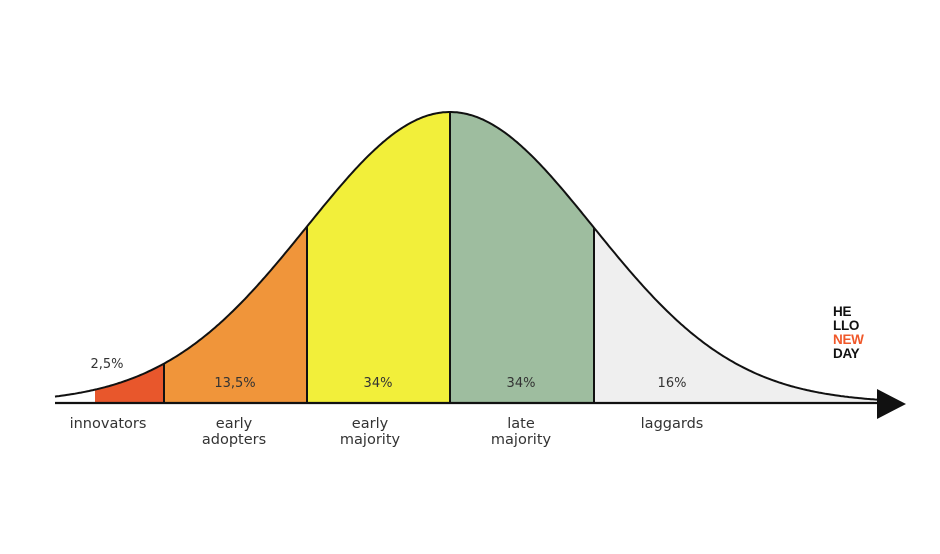 The height and width of the screenshot is (554, 940). I want to click on laggards-percent: 16%, so click(672, 383).